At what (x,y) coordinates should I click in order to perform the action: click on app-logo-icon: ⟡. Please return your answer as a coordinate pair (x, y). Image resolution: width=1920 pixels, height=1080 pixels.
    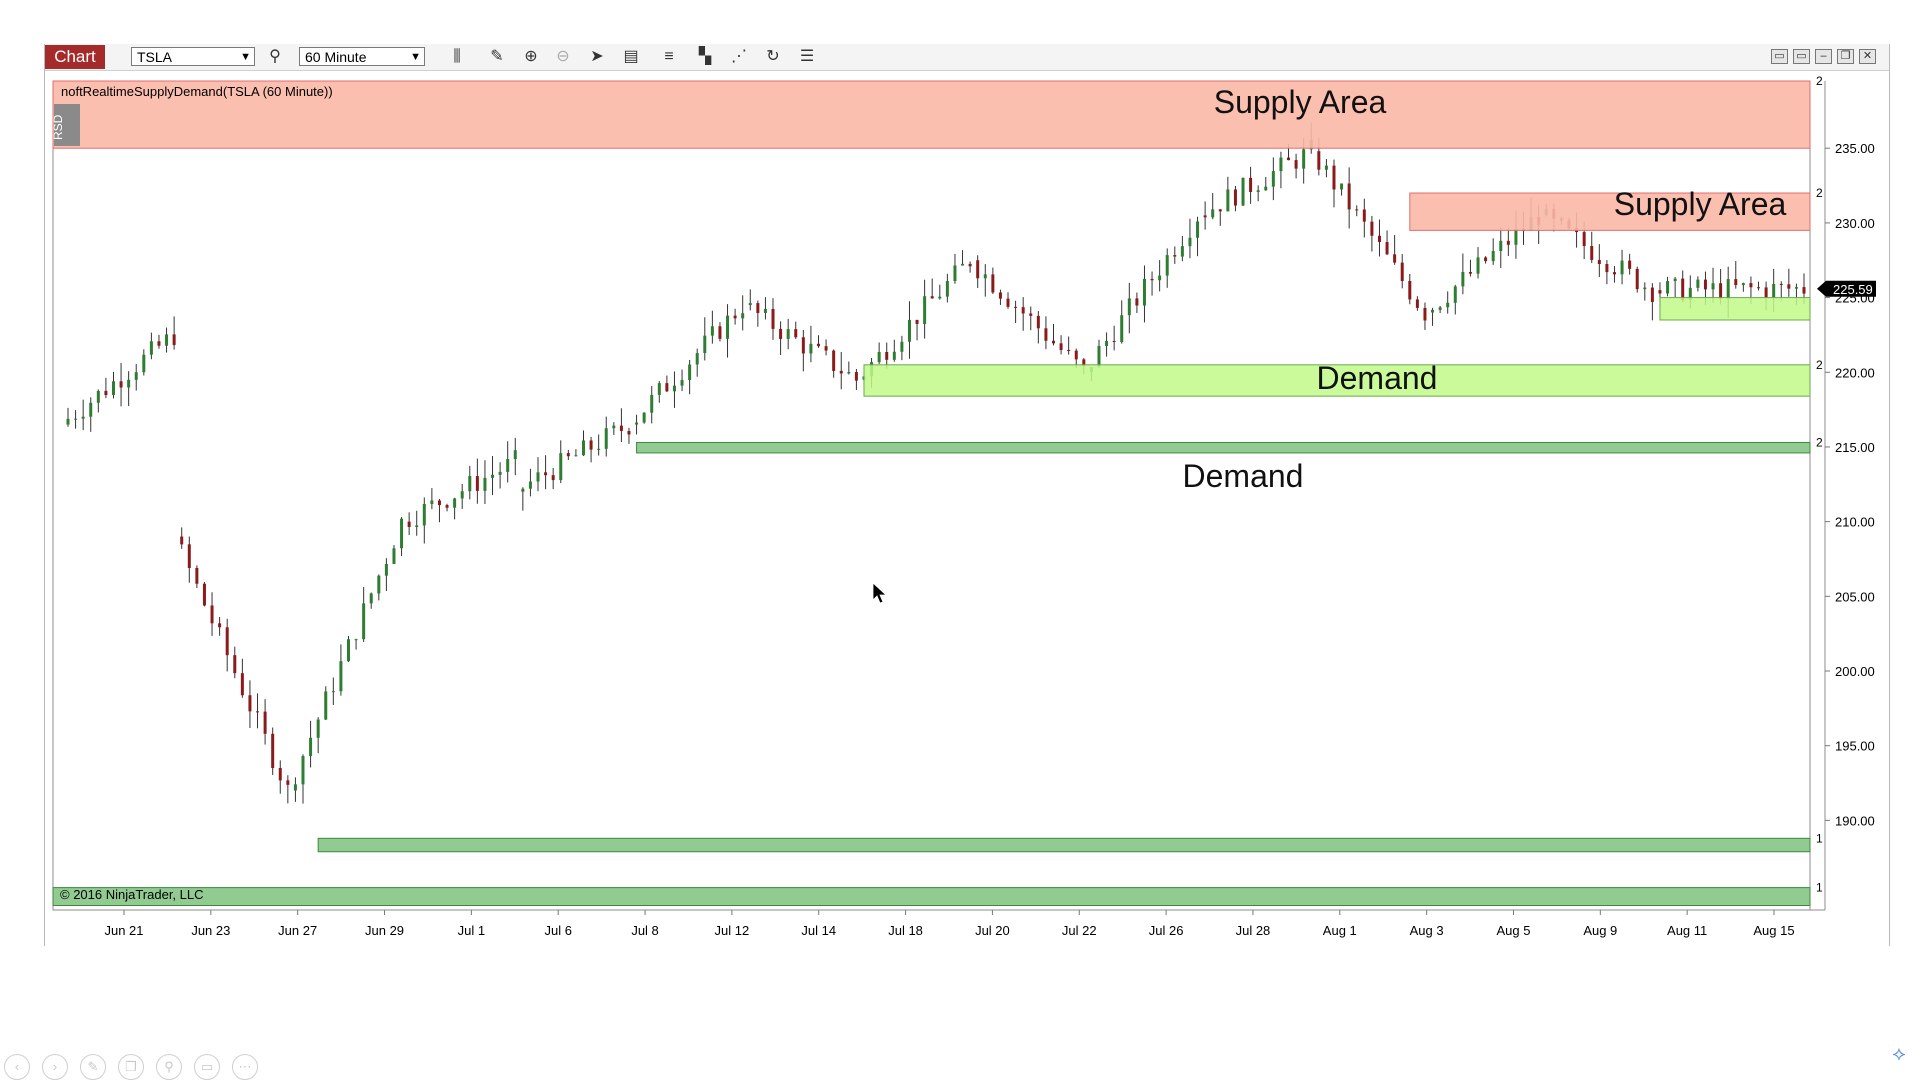
    Looking at the image, I should click on (1899, 1054).